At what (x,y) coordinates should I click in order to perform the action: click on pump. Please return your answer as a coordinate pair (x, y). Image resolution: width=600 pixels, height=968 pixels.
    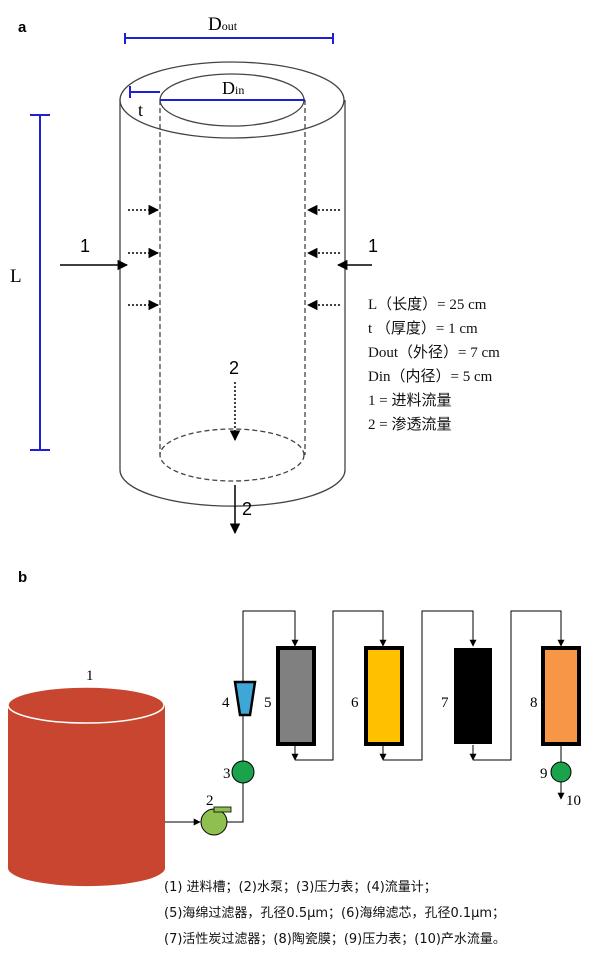
    Looking at the image, I should click on (216, 821).